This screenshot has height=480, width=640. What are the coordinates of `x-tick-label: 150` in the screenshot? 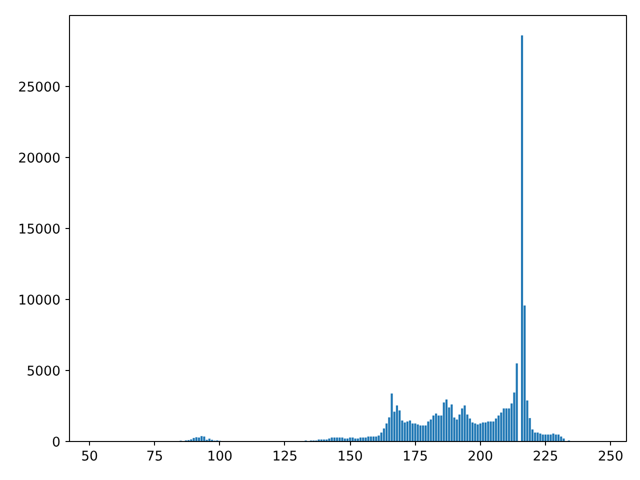 It's located at (350, 457).